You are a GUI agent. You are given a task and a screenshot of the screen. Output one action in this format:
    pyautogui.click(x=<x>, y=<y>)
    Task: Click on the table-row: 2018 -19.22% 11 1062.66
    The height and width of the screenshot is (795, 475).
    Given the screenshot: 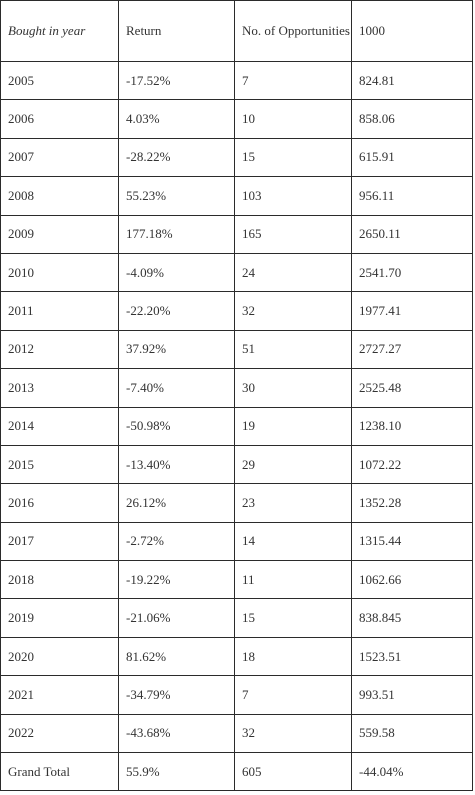 What is the action you would take?
    pyautogui.click(x=236, y=580)
    